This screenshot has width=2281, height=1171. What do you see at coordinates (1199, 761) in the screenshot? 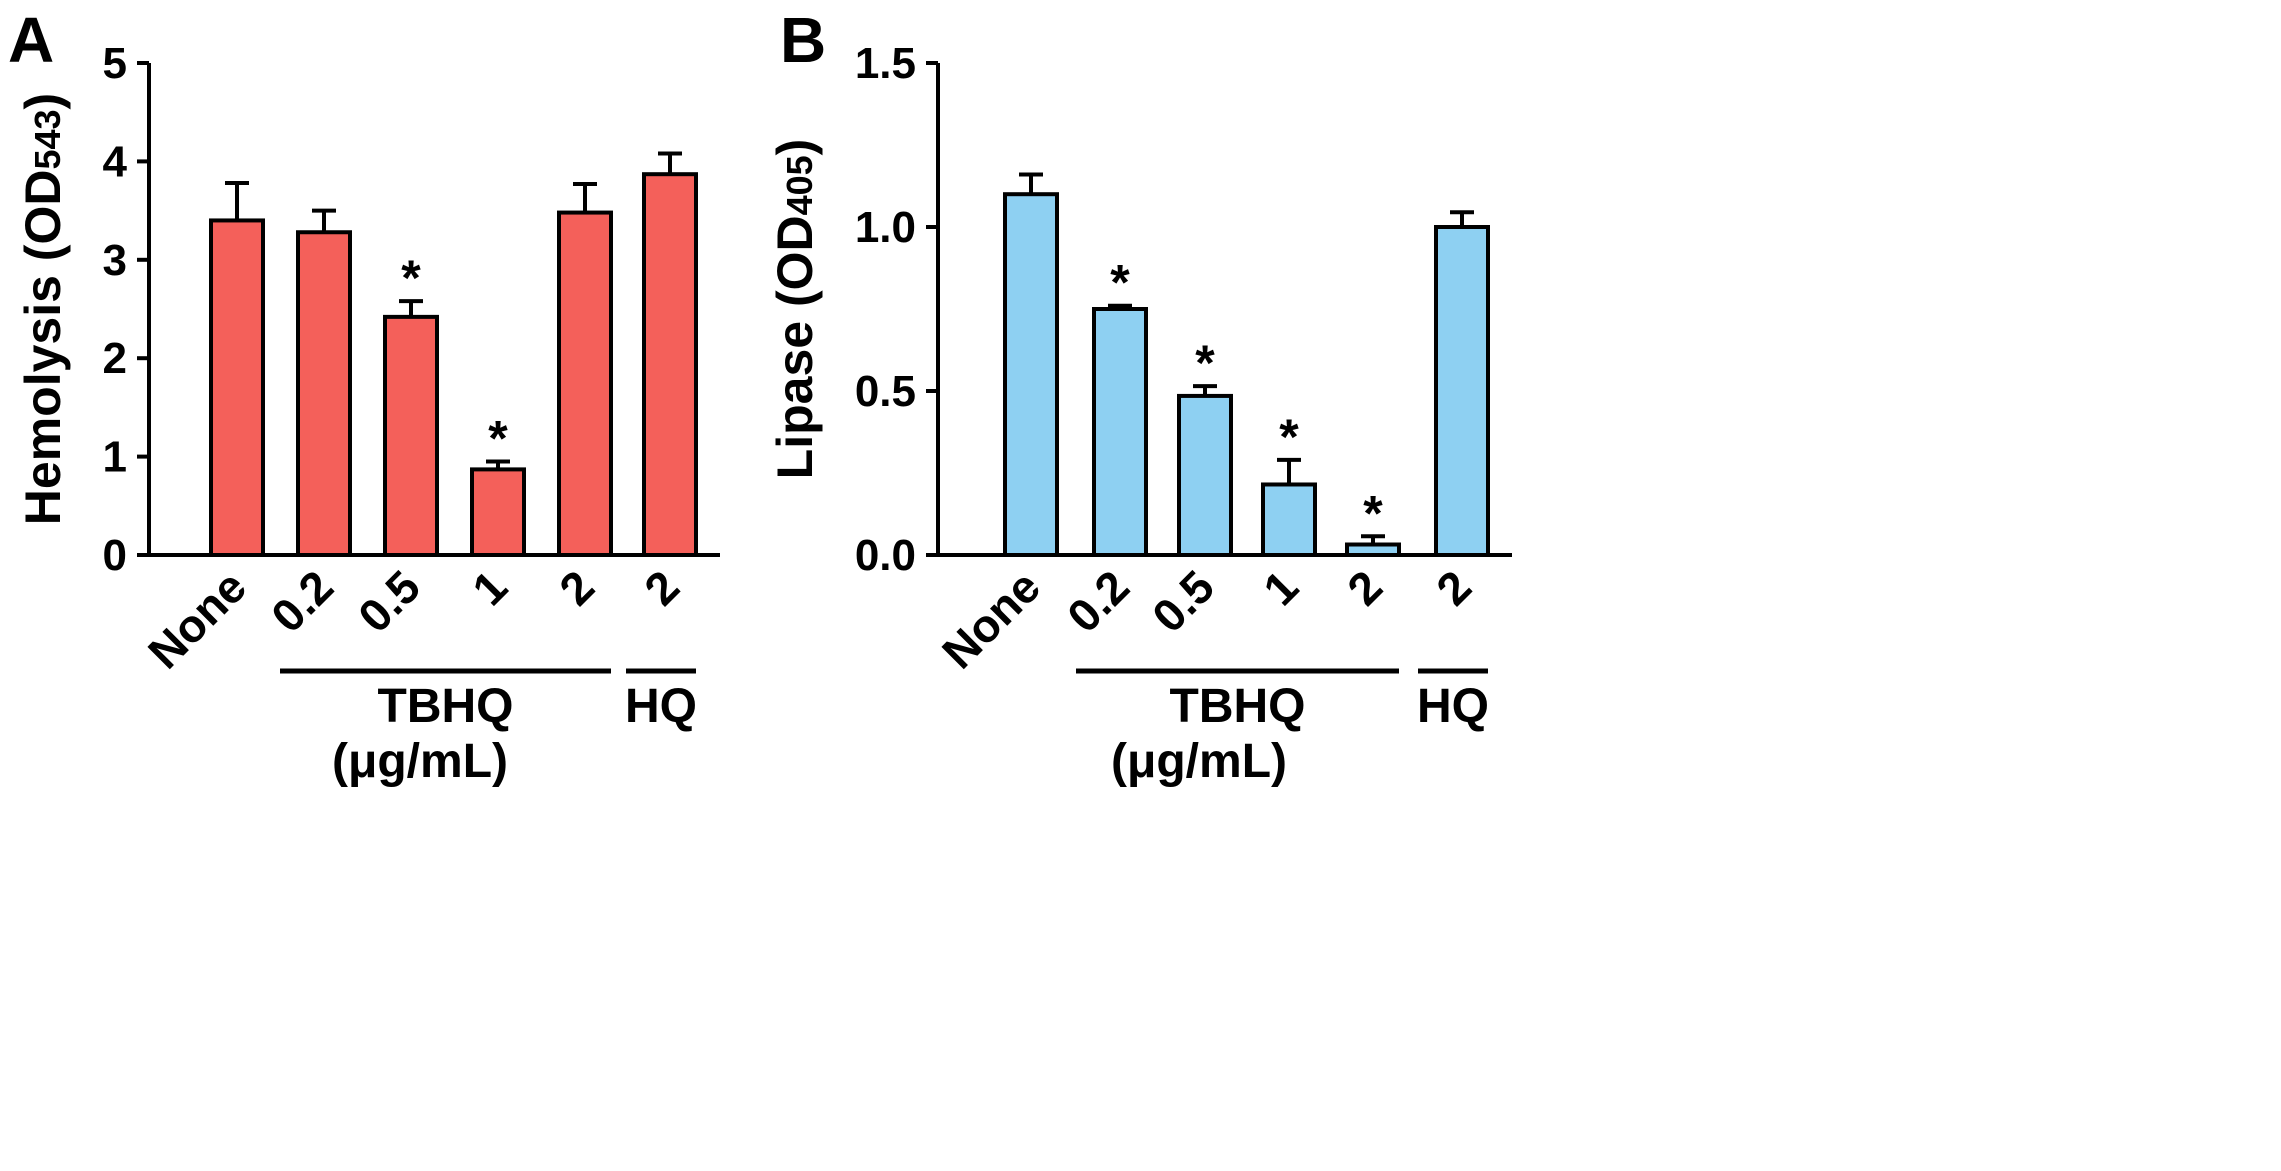
I see `panel-b-unit-label: (μg/mL)` at bounding box center [1199, 761].